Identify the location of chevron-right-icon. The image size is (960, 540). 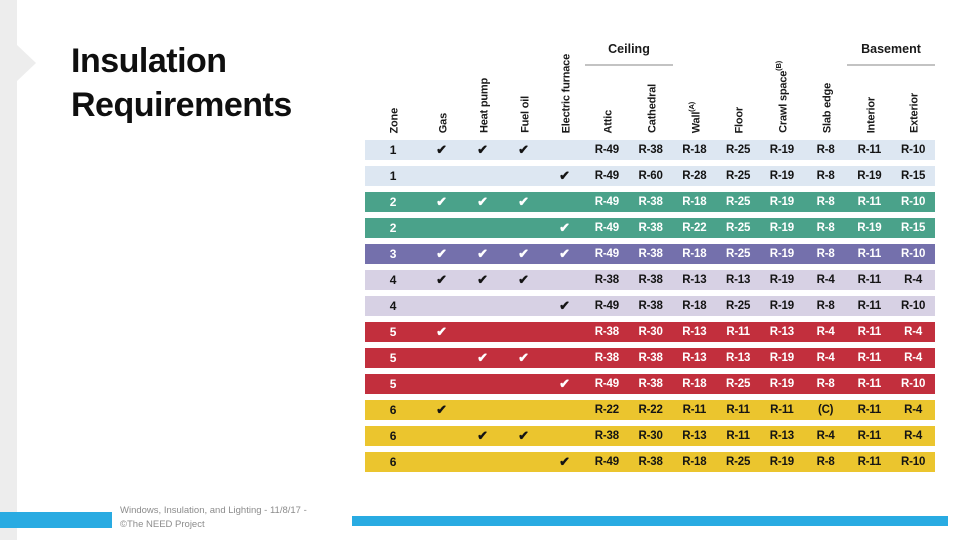
(26, 63).